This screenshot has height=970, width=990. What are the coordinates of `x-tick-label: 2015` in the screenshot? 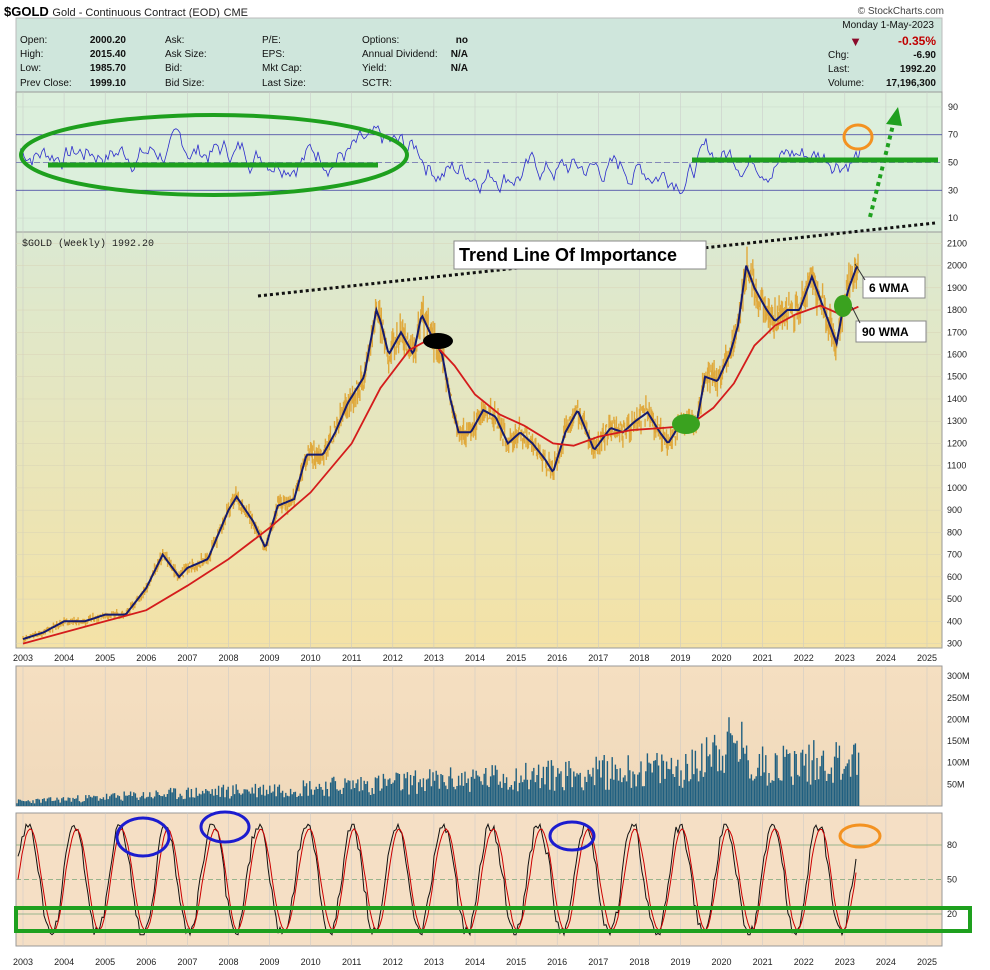 It's located at (516, 962).